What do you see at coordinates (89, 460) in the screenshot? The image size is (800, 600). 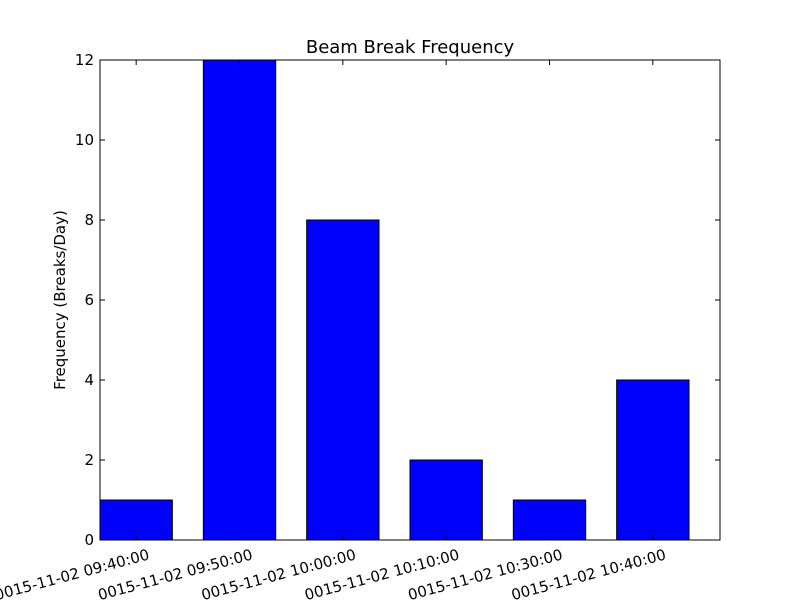 I see `y-tick-label-1: 2` at bounding box center [89, 460].